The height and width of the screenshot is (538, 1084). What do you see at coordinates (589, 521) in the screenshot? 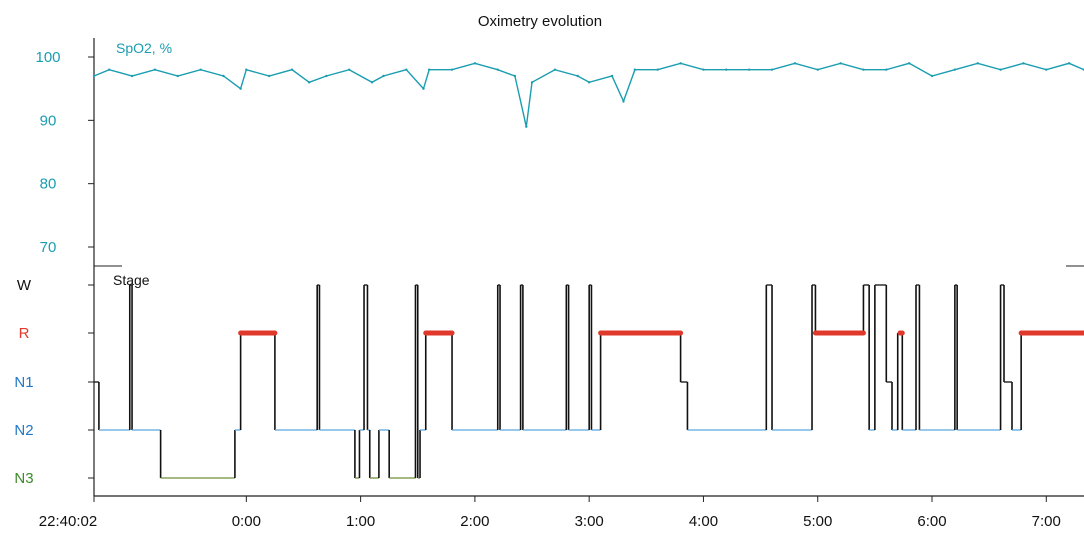
I see `x-tick-label: 3:00` at bounding box center [589, 521].